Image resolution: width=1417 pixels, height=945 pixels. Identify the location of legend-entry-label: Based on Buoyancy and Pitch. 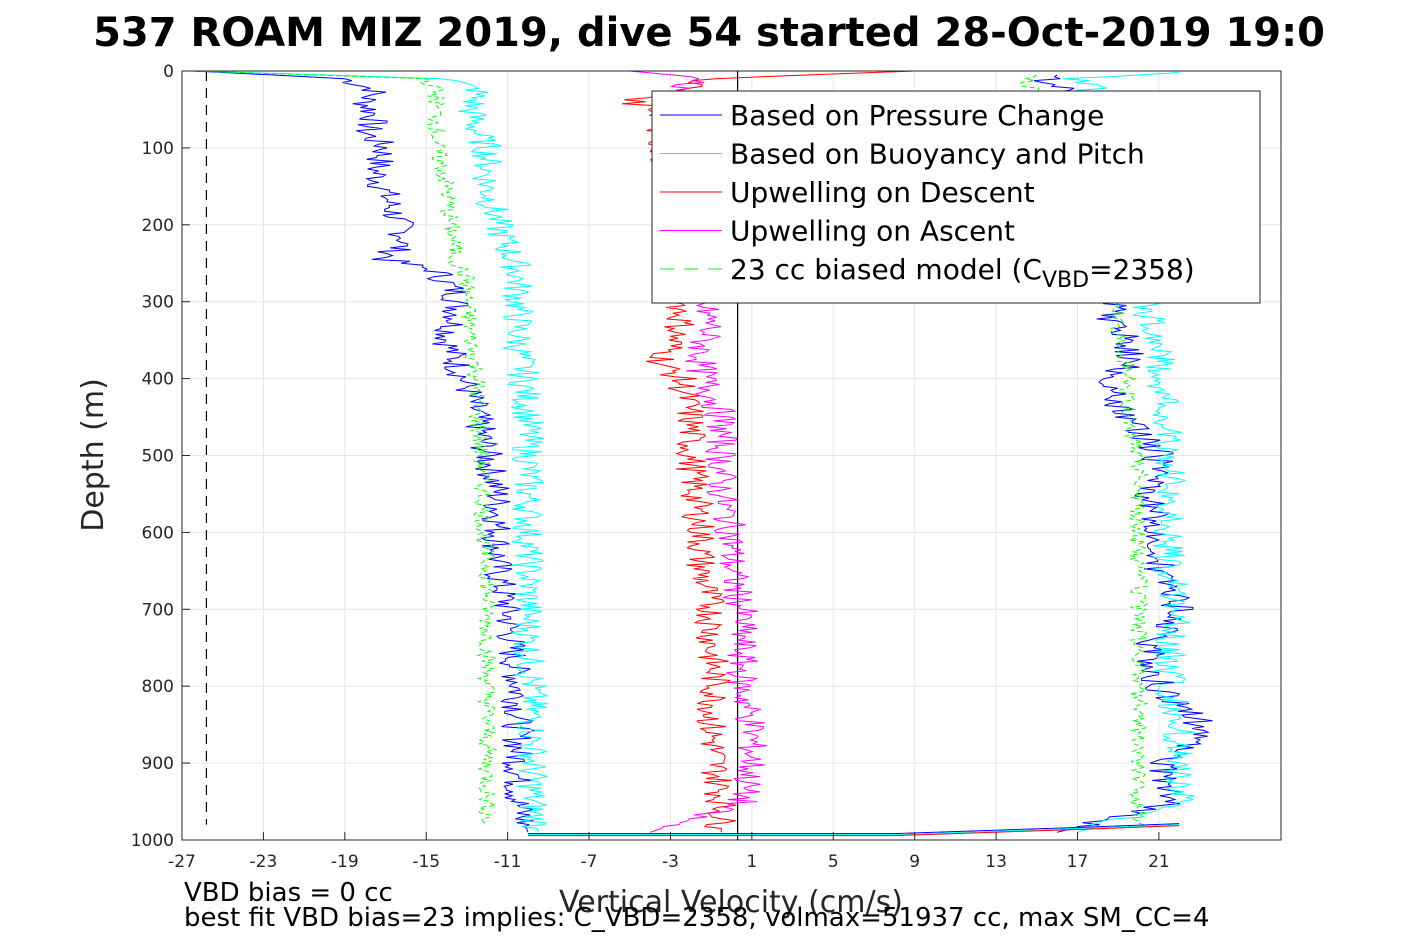
(937, 154).